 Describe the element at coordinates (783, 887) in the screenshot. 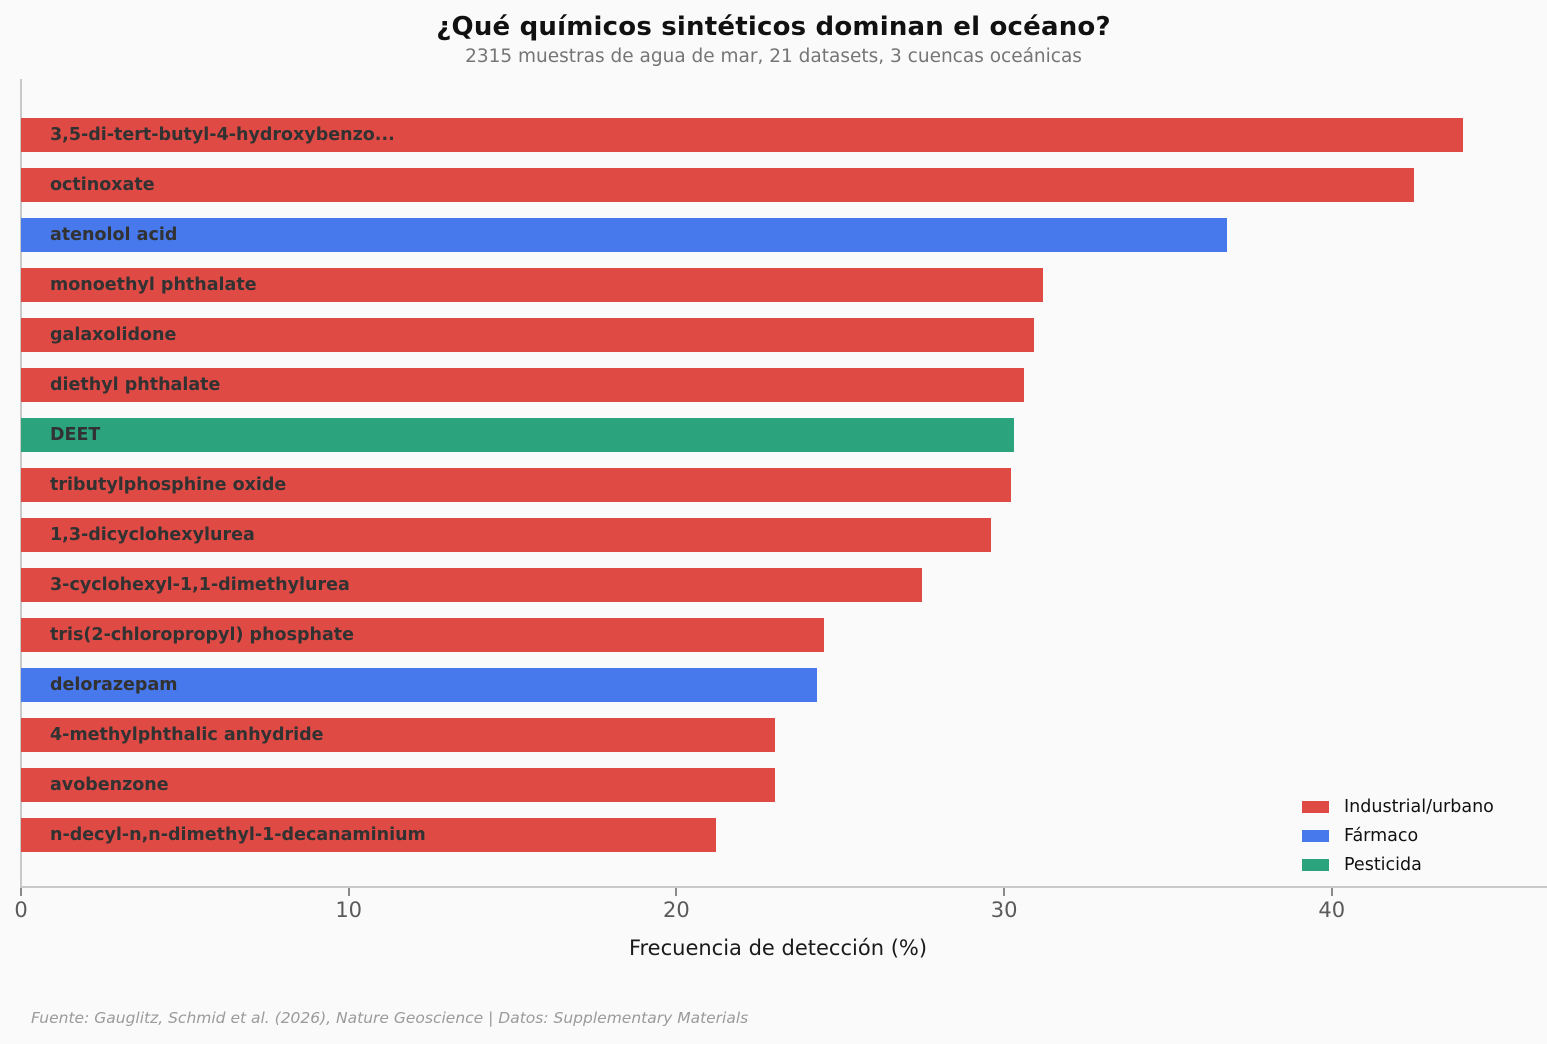

I see `x-axis-spine` at that location.